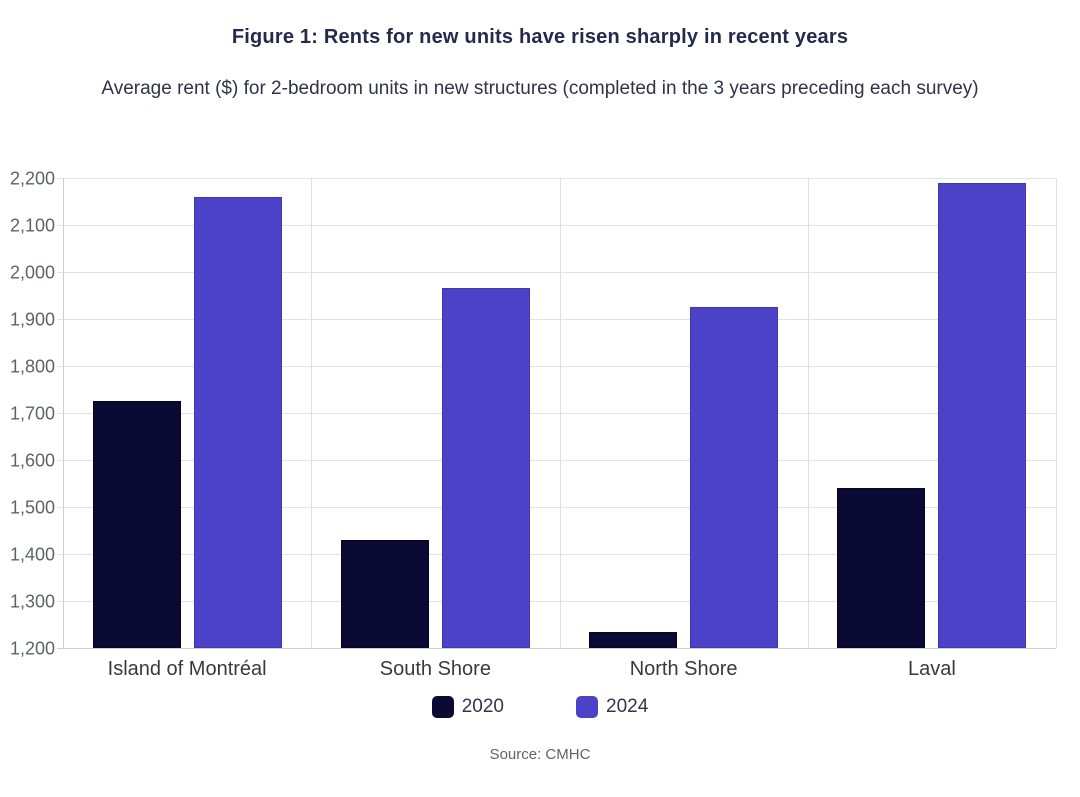 This screenshot has height=797, width=1080. What do you see at coordinates (683, 669) in the screenshot?
I see `category-label: North Shore` at bounding box center [683, 669].